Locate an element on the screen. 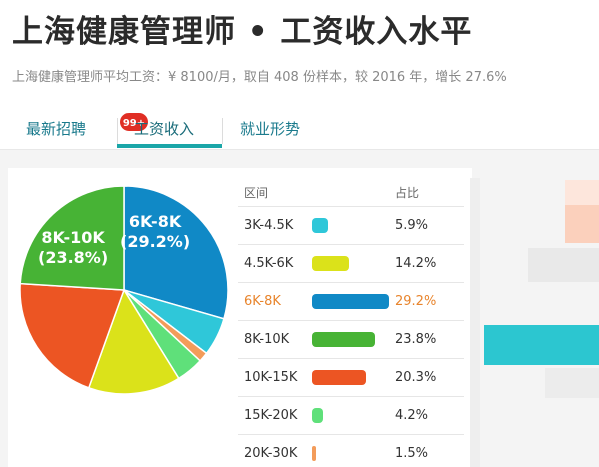 This screenshot has height=467, width=599. tab-label: 就业形势 is located at coordinates (270, 129).